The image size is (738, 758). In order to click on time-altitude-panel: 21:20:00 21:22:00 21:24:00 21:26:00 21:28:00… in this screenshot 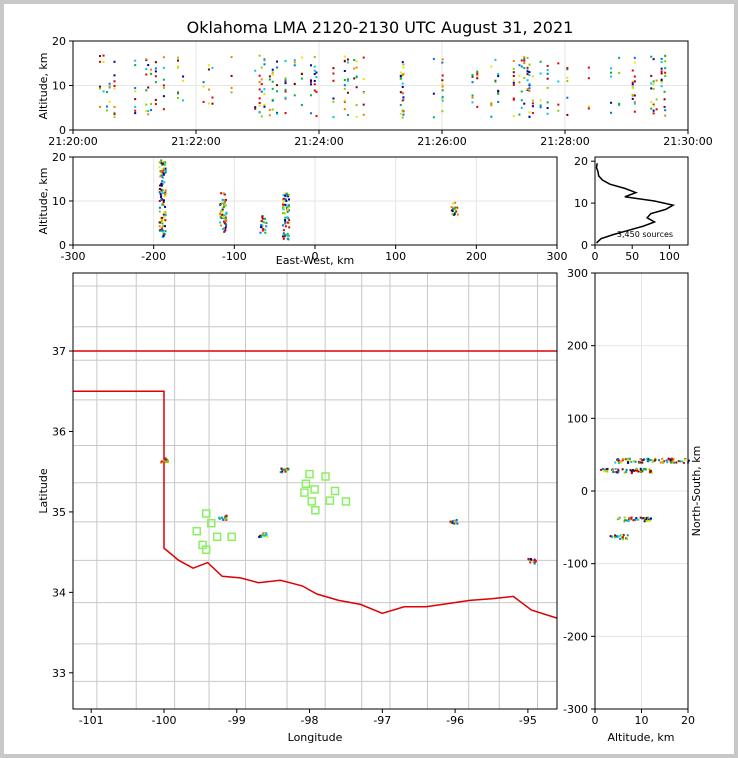, I will do `click(375, 91)`.